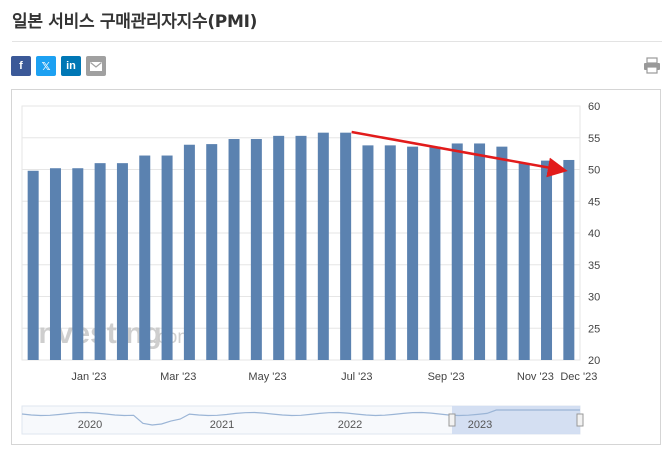 This screenshot has width=671, height=449. What do you see at coordinates (135, 22) in the screenshot?
I see `page-title: 일본 서비스 구매관리자지수(PMI)` at bounding box center [135, 22].